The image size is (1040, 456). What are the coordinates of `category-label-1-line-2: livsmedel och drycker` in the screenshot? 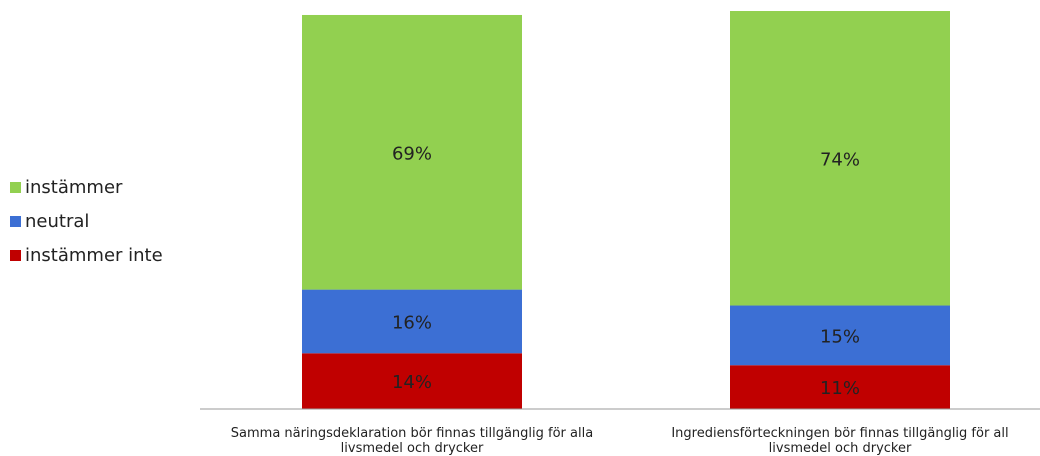 It's located at (412, 448).